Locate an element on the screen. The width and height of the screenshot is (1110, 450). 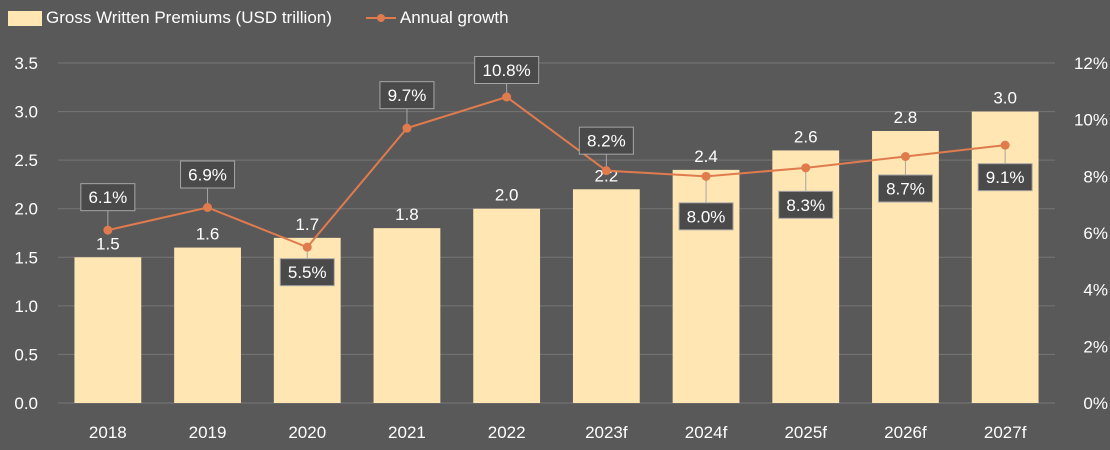
bar-value-label: 3.0 is located at coordinates (1005, 98).